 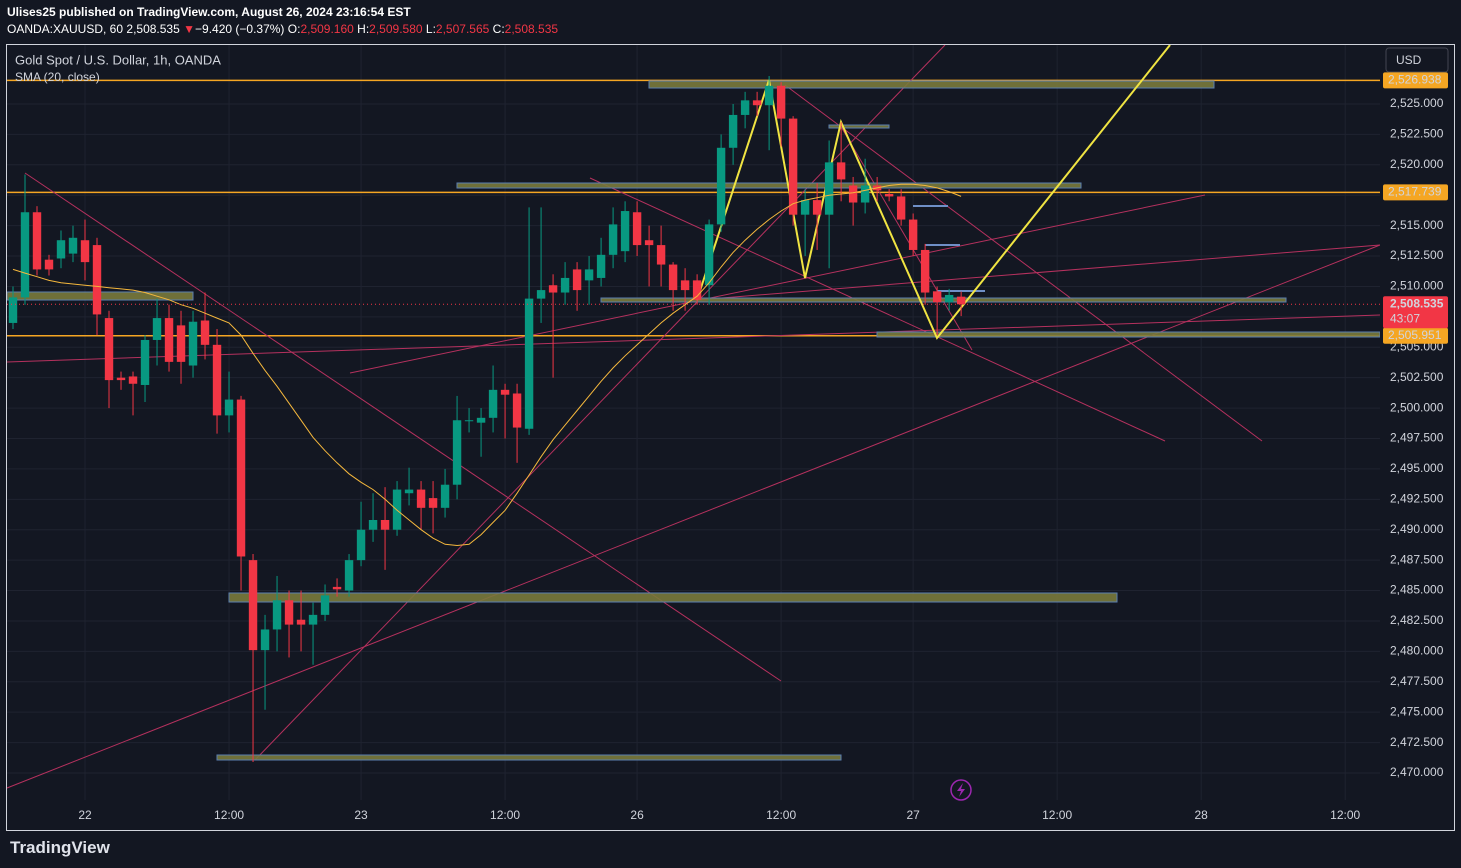 What do you see at coordinates (363, 29) in the screenshot?
I see `h-label: H:` at bounding box center [363, 29].